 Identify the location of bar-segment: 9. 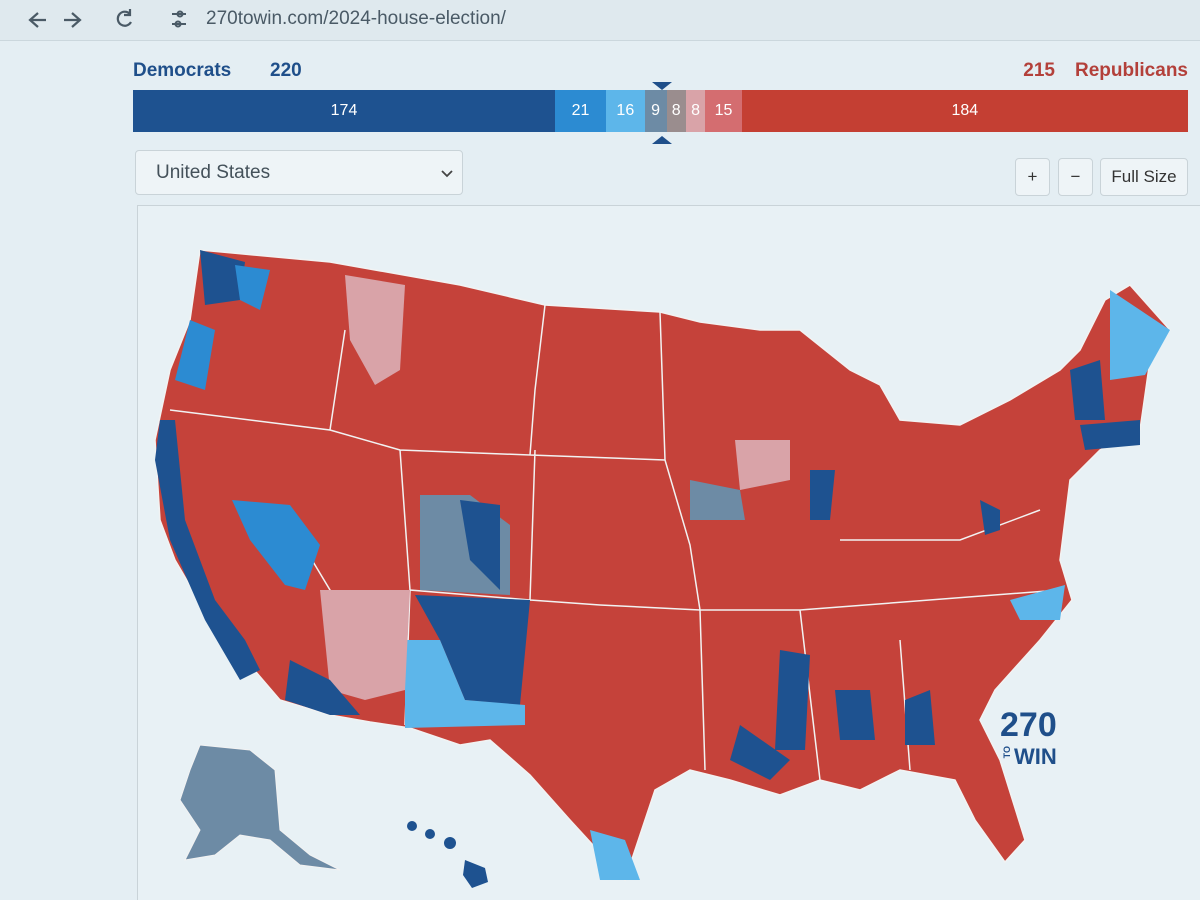
(655, 111).